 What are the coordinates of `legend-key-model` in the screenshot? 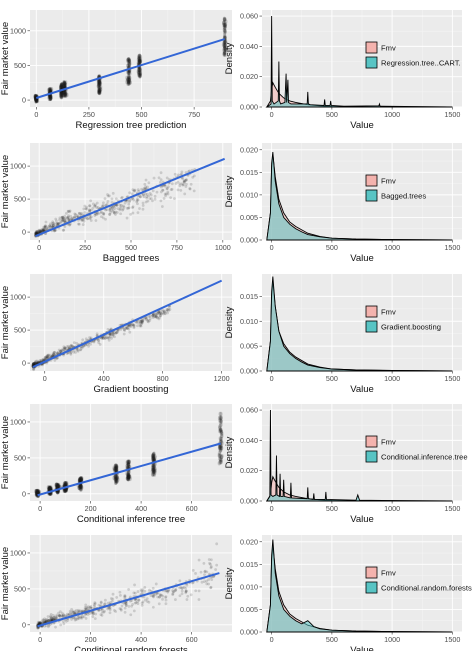 It's located at (371, 62).